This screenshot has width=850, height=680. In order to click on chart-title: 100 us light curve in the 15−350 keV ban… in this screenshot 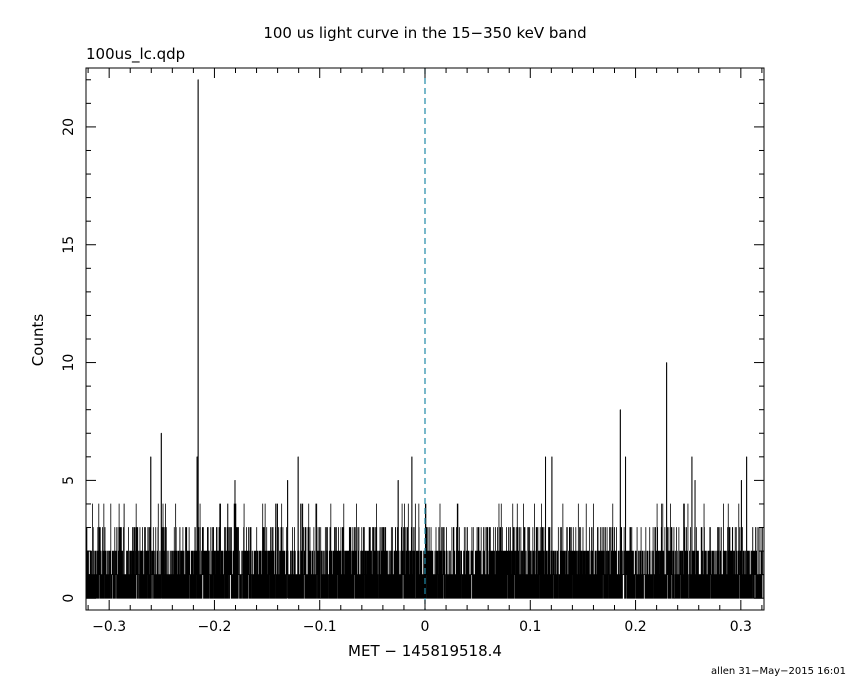, I will do `click(424, 33)`.